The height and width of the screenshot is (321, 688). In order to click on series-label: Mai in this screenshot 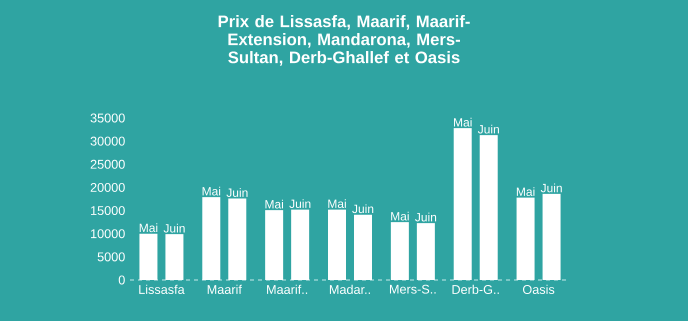, I will do `click(149, 227)`.